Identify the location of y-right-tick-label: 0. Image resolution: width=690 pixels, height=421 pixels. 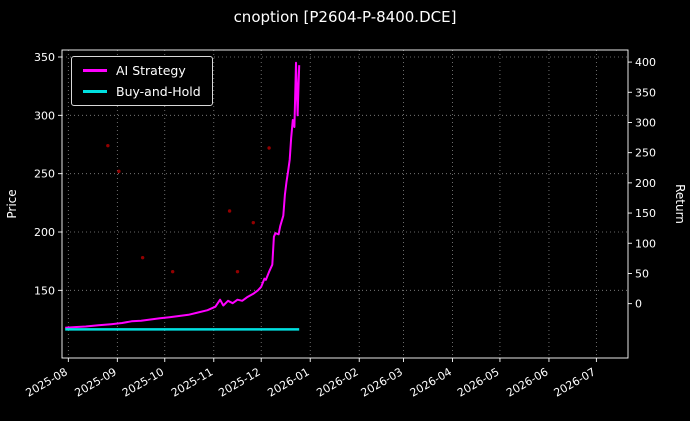
(638, 304).